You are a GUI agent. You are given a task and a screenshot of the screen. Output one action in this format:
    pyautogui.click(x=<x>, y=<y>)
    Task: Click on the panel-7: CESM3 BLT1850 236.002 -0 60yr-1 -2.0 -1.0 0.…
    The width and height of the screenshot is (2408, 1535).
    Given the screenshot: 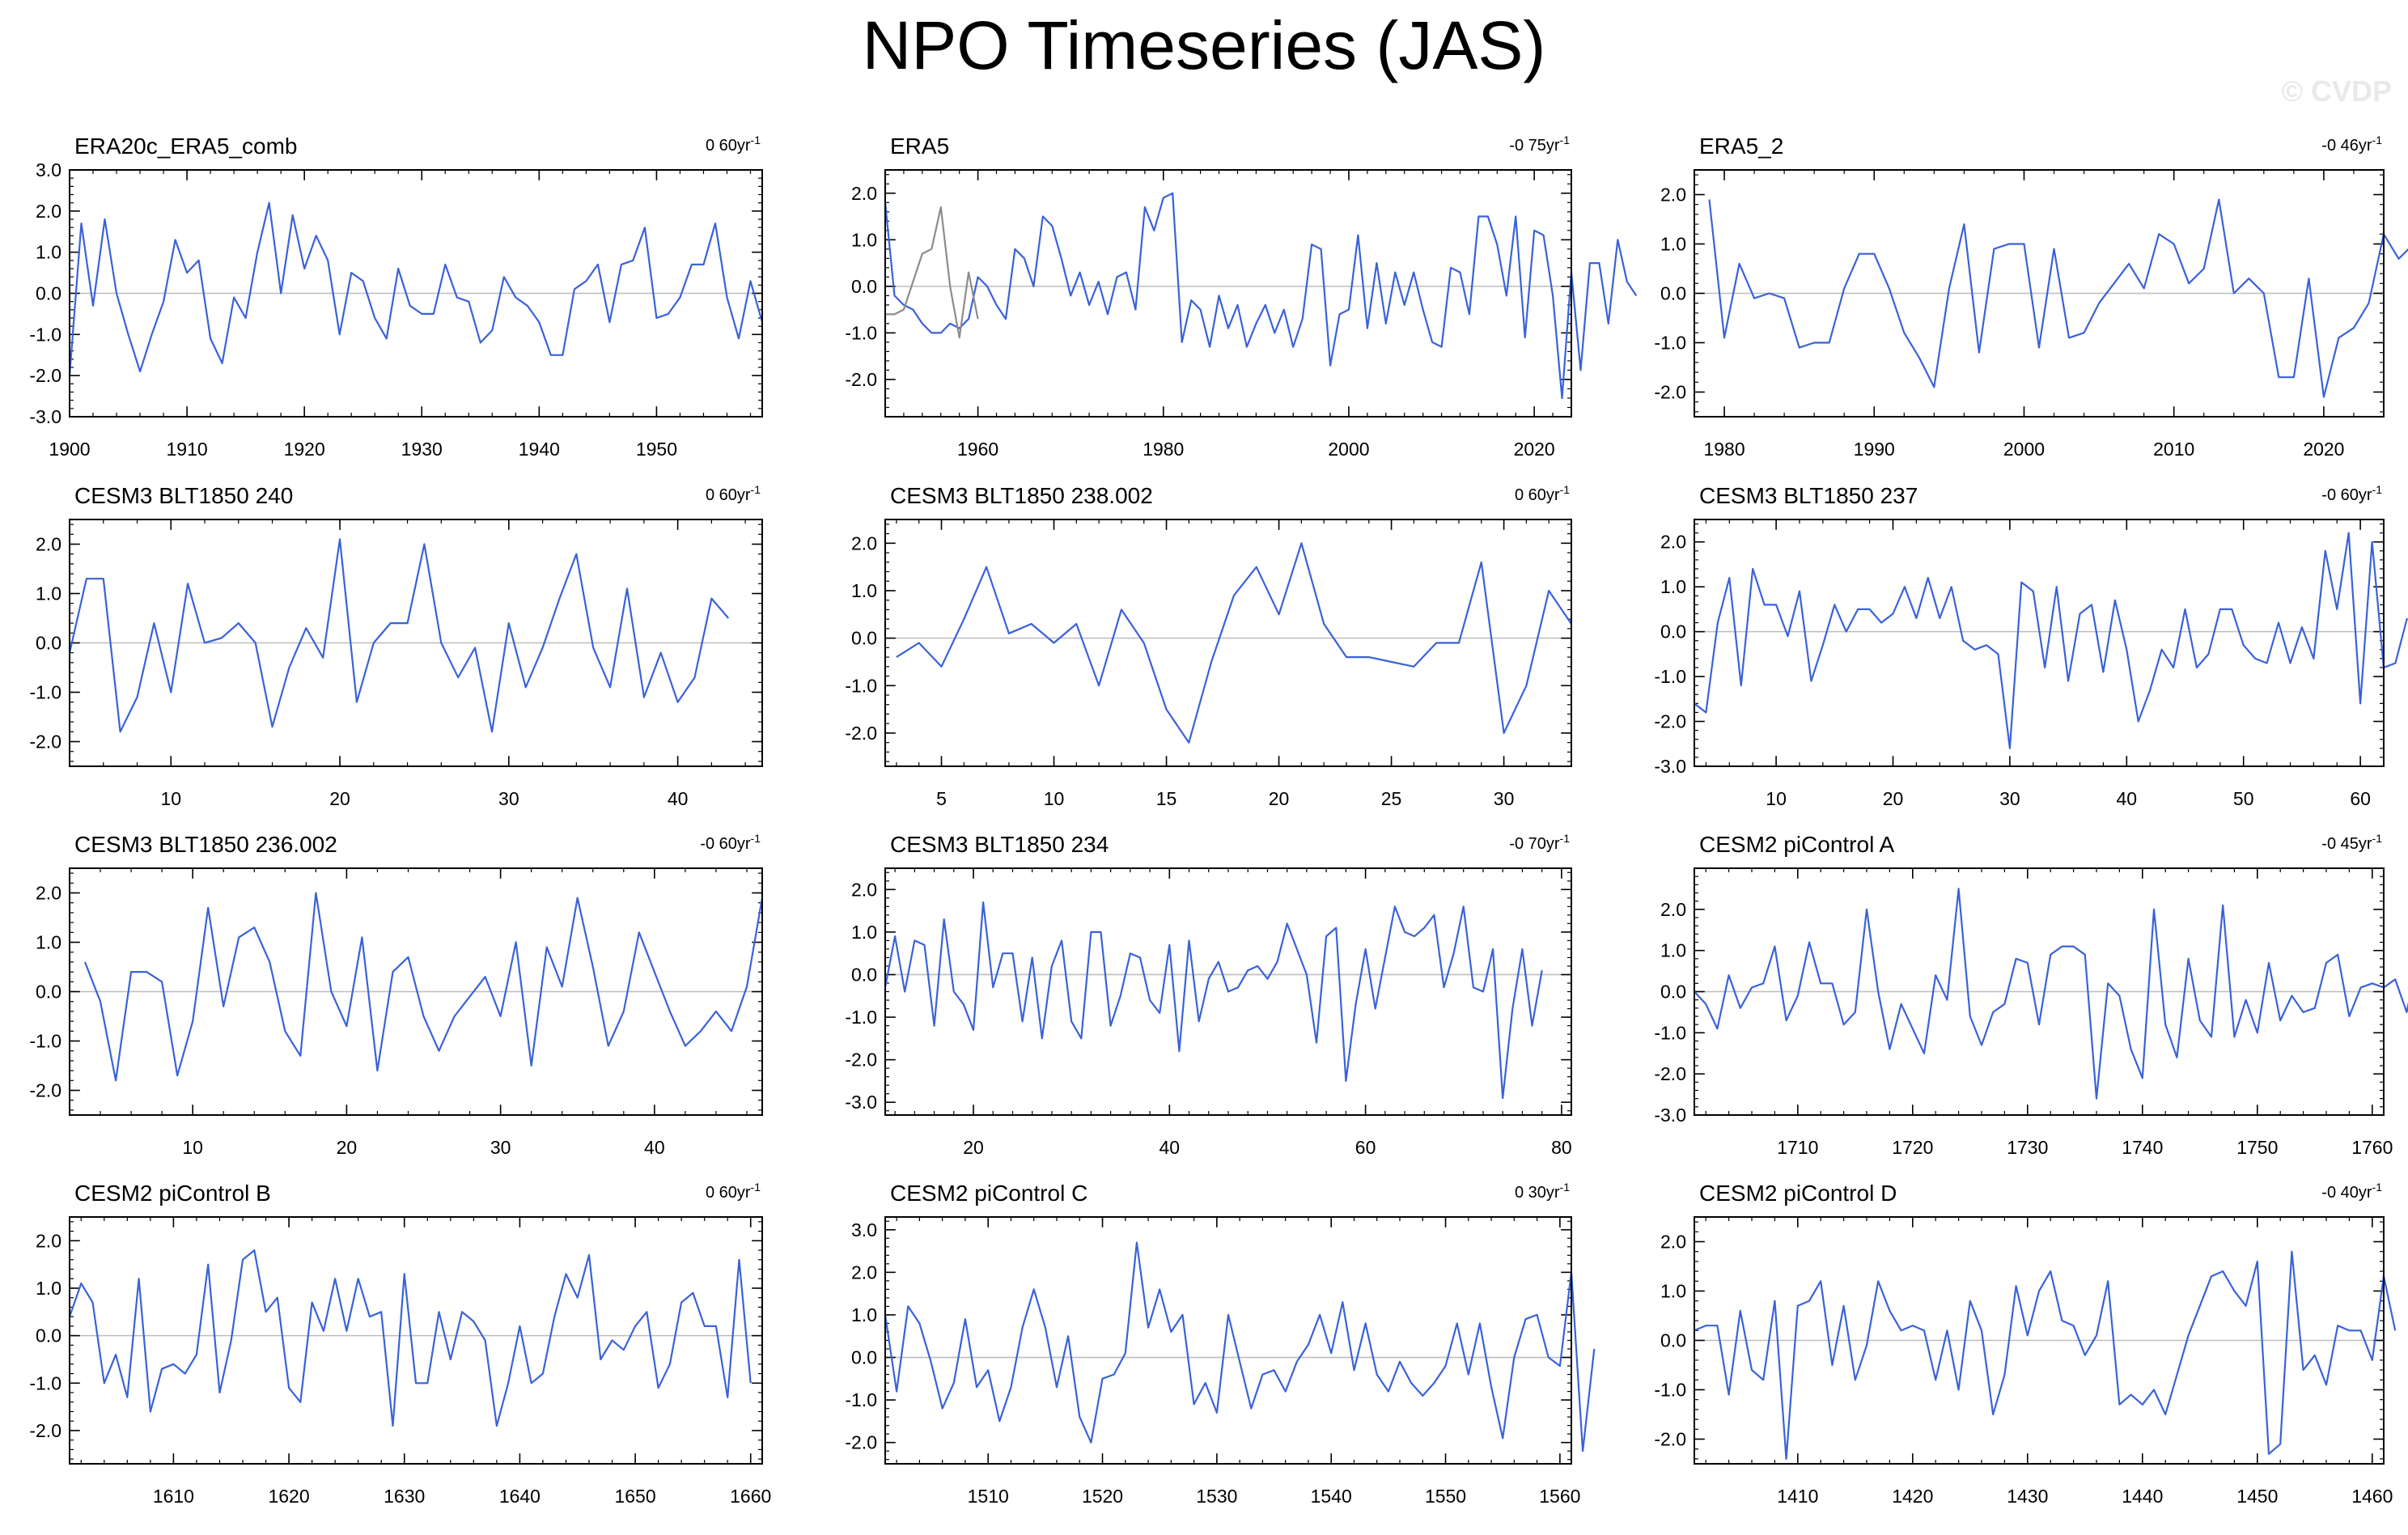 What is the action you would take?
    pyautogui.click(x=396, y=995)
    